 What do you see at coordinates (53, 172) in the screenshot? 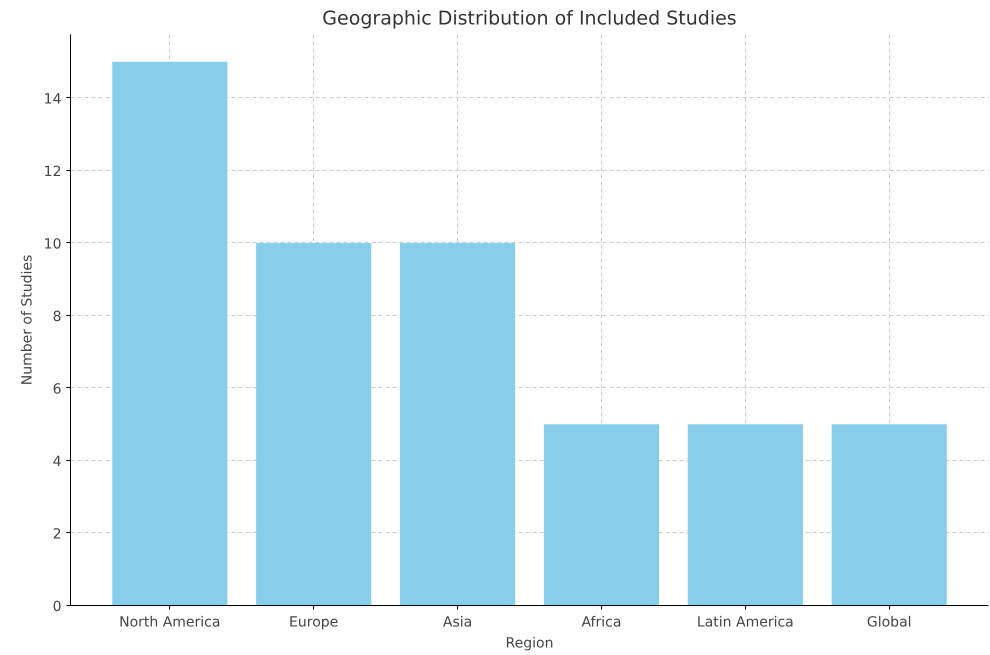
I see `y-tick-label: 12` at bounding box center [53, 172].